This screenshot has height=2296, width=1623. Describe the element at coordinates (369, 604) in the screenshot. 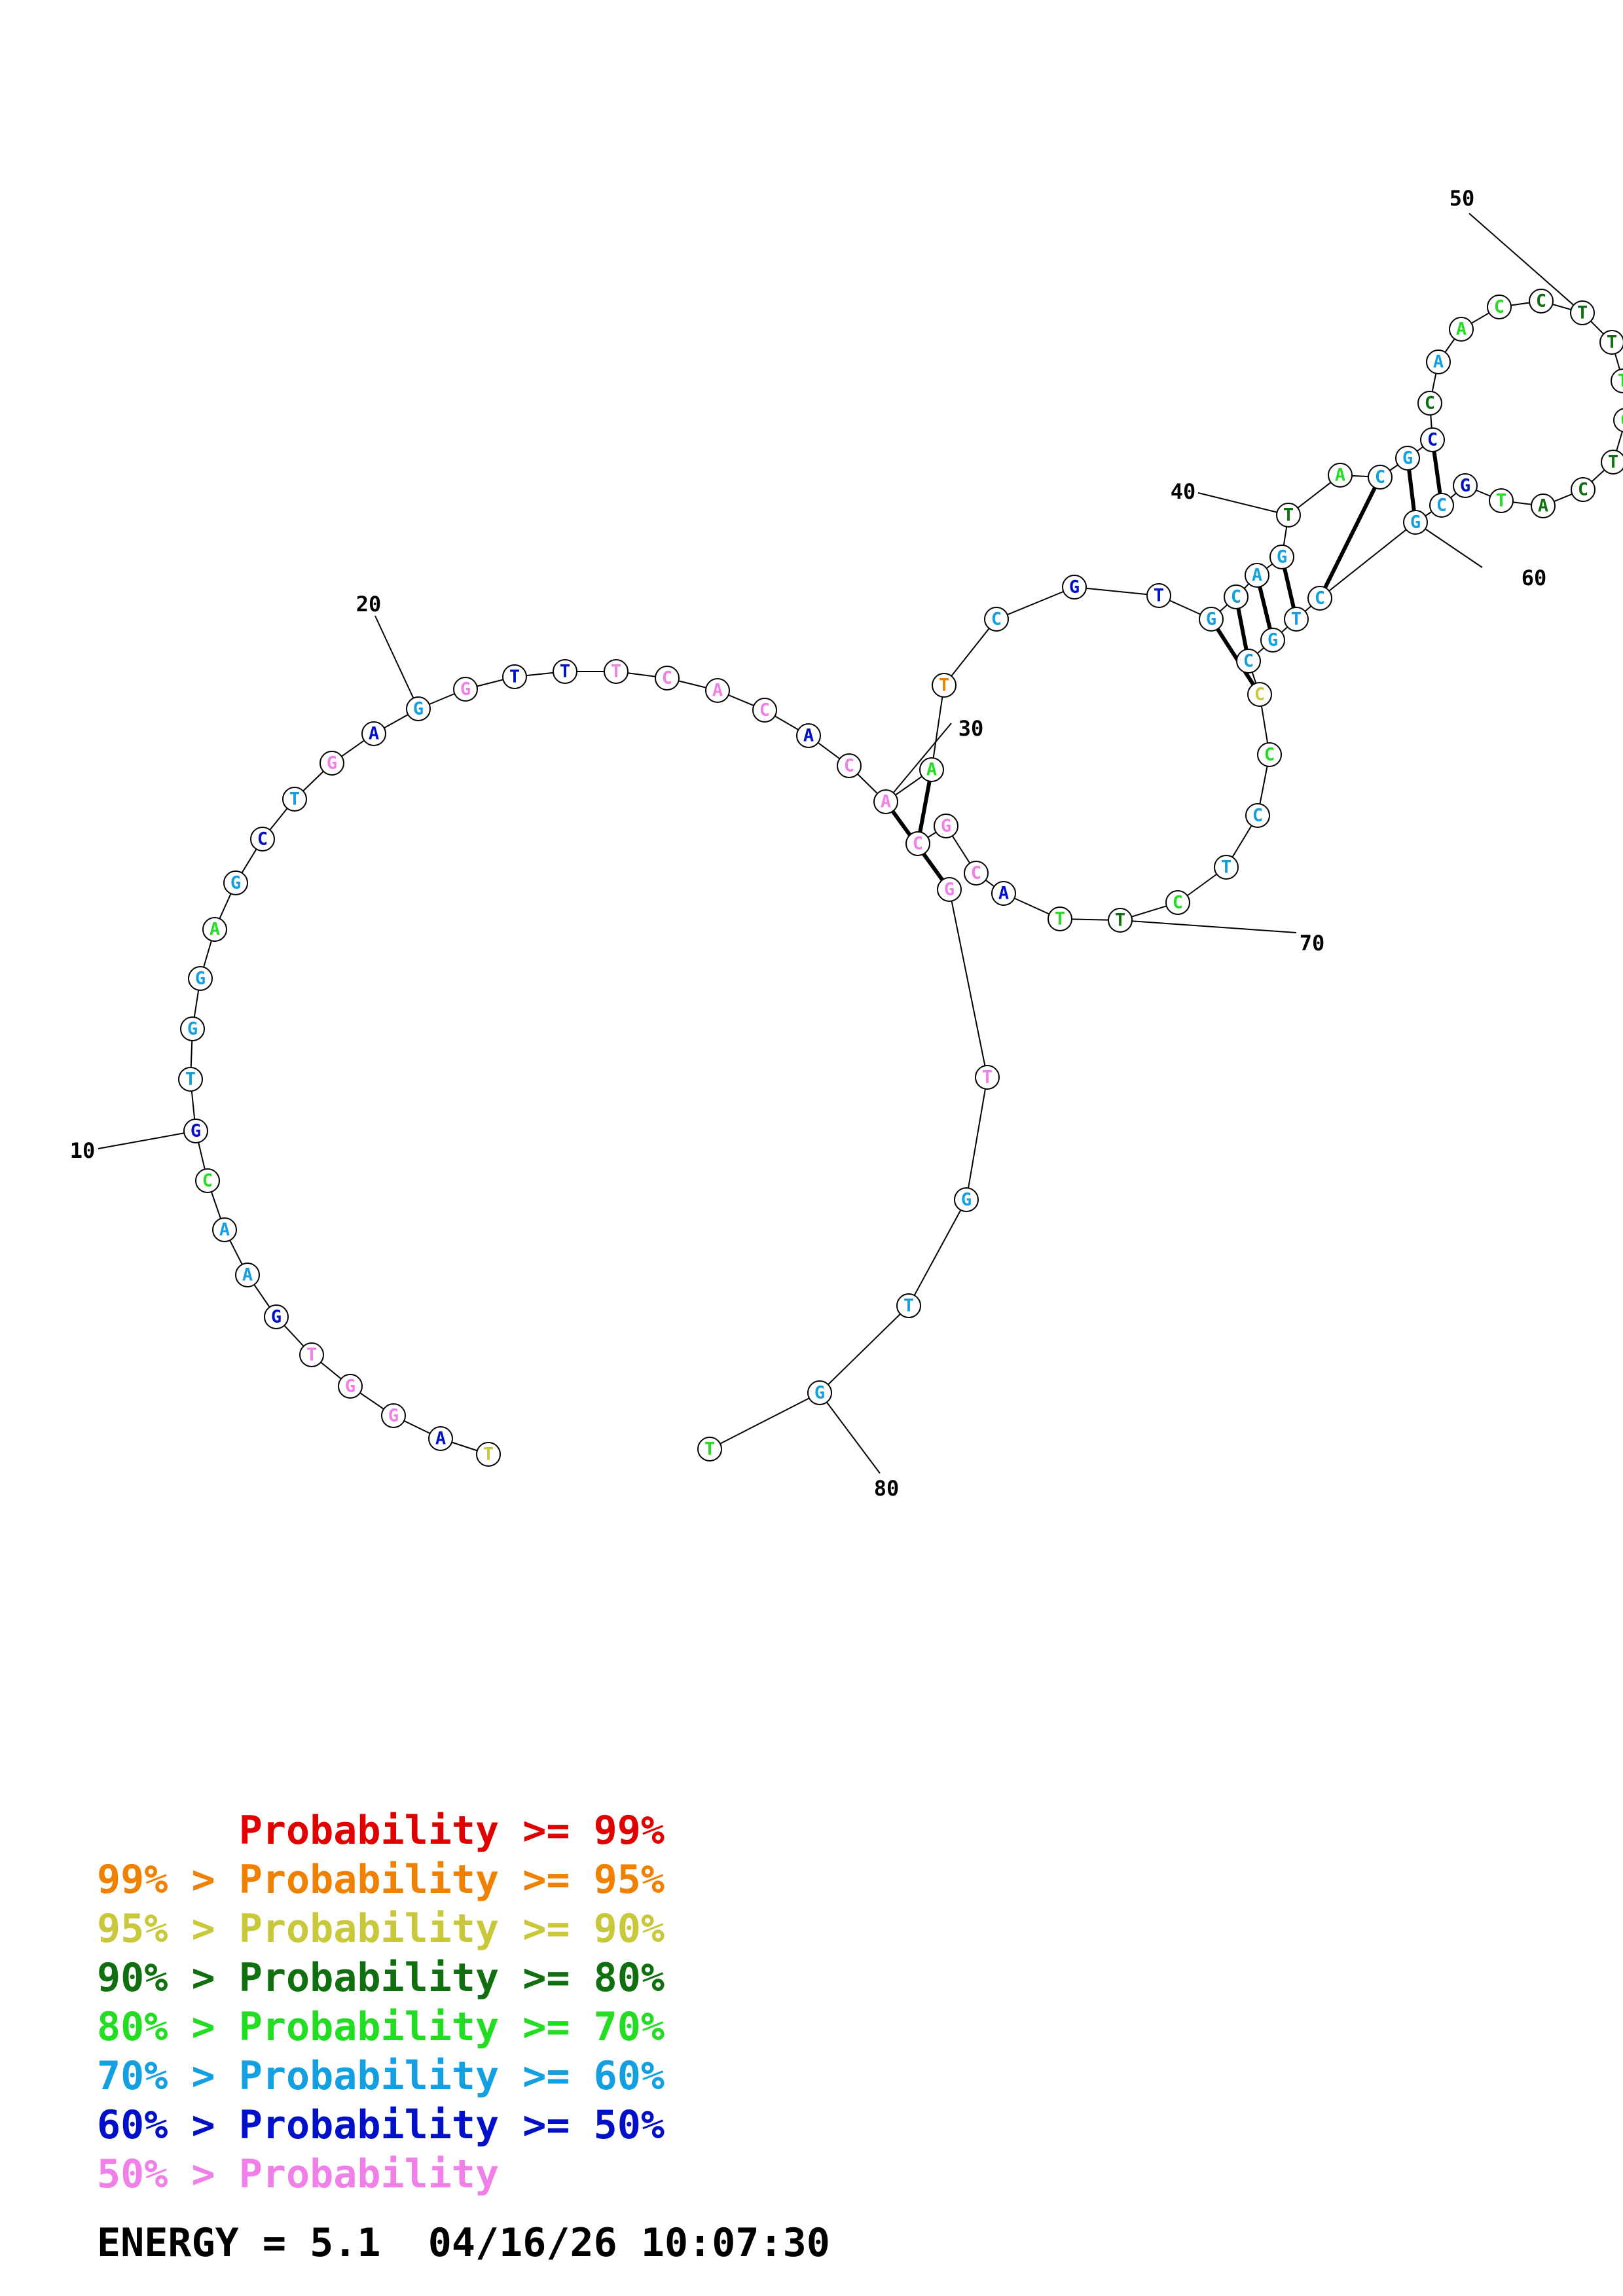

I see `index-label: 20` at that location.